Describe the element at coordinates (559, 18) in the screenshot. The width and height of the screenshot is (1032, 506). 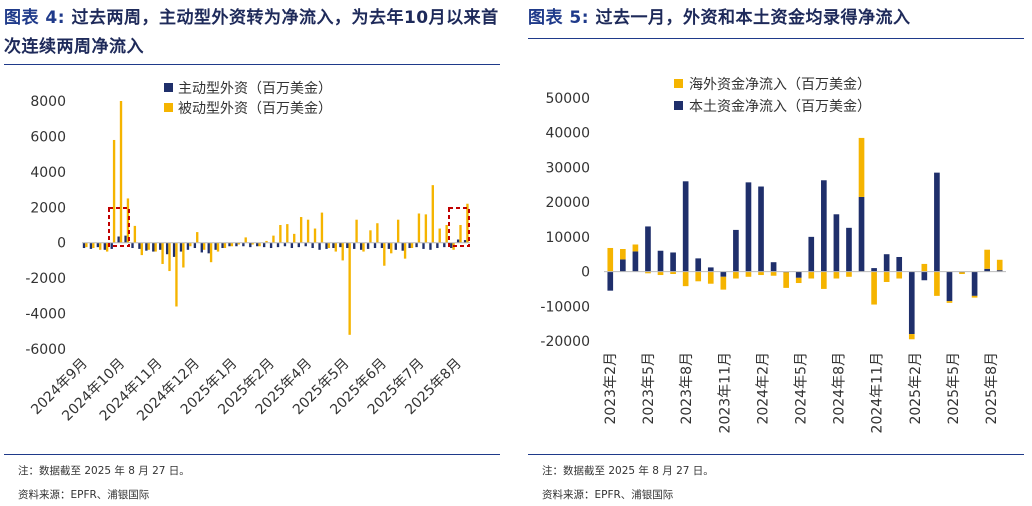
I see `figure-label: 图表 5:` at that location.